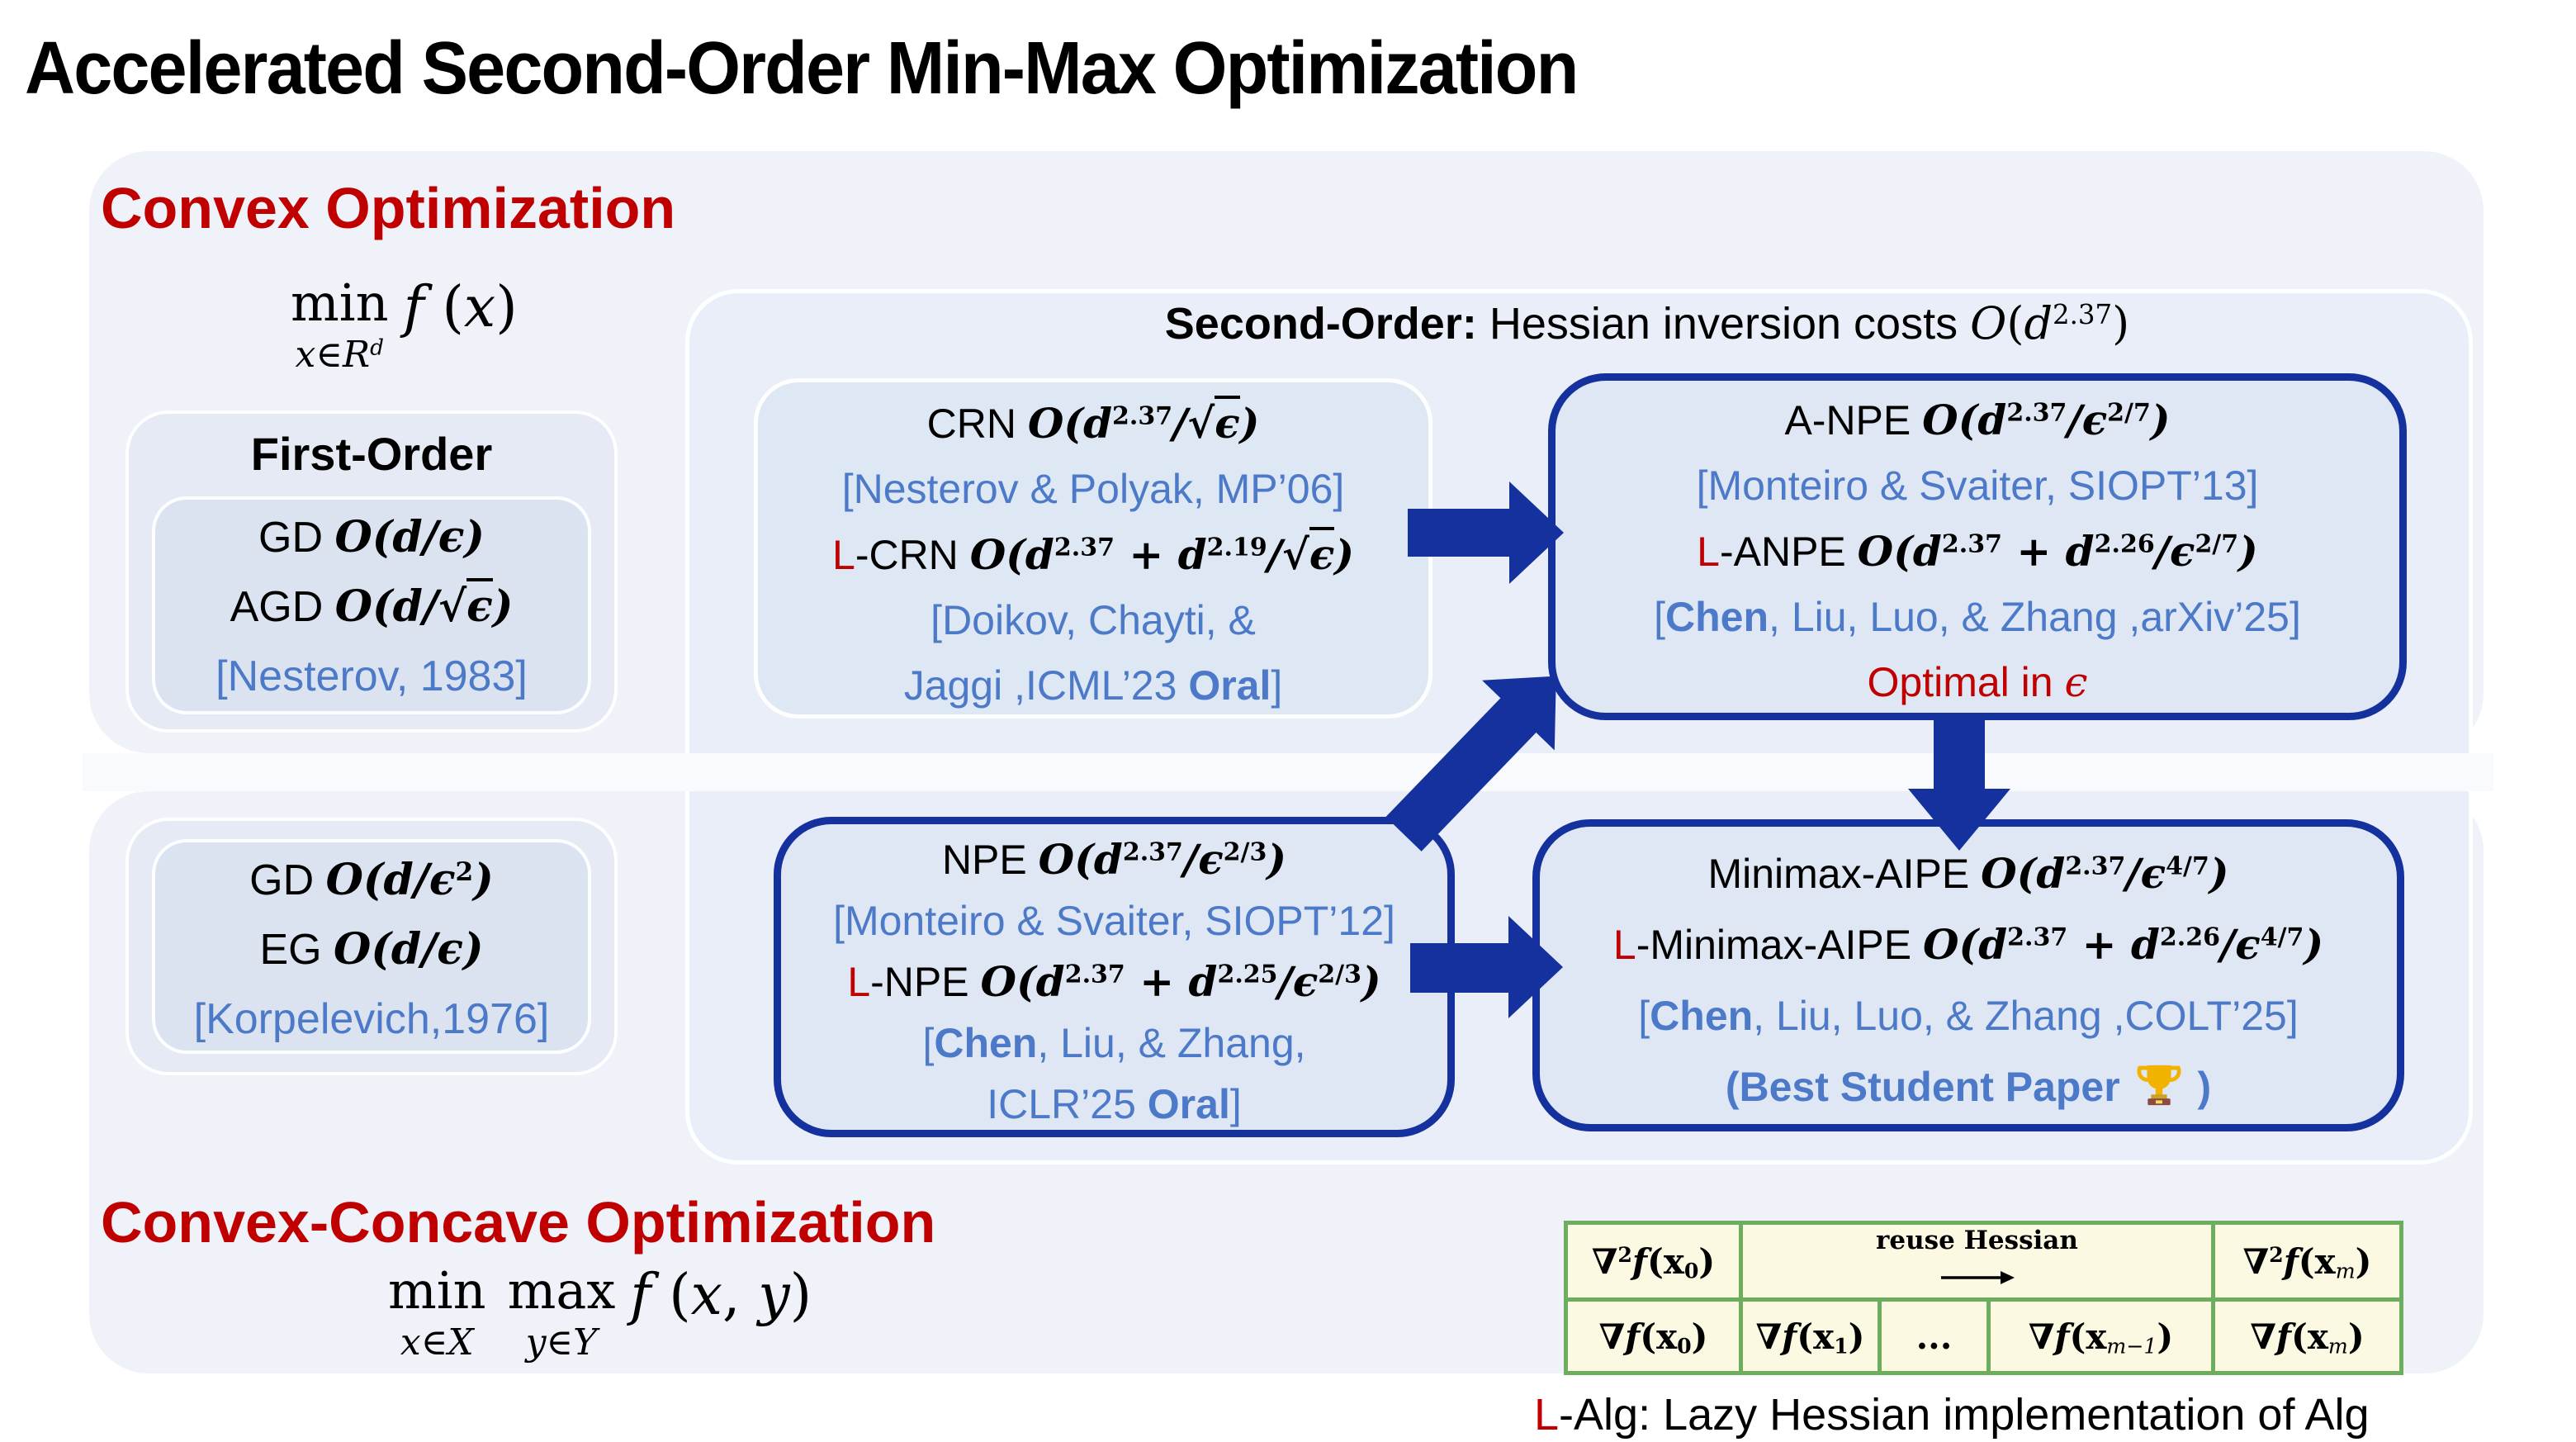 Image resolution: width=2576 pixels, height=1442 pixels. I want to click on text-run: NPE, so click(990, 860).